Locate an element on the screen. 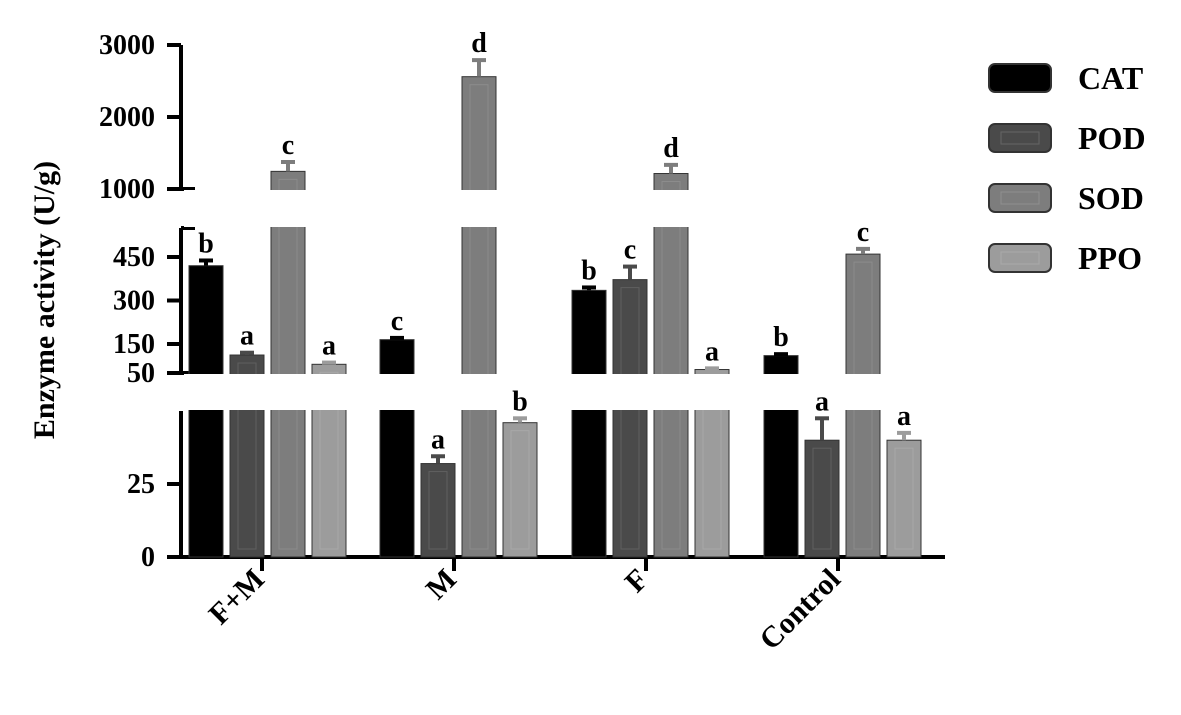 The width and height of the screenshot is (1181, 715). y-tick-label: 1000 is located at coordinates (127, 189).